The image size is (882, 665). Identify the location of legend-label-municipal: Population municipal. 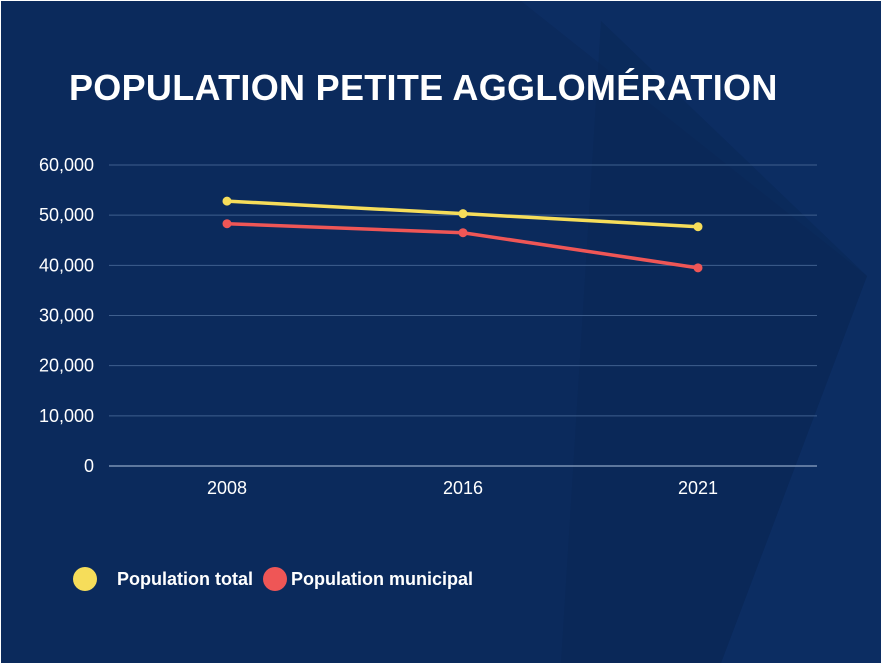
(381, 578).